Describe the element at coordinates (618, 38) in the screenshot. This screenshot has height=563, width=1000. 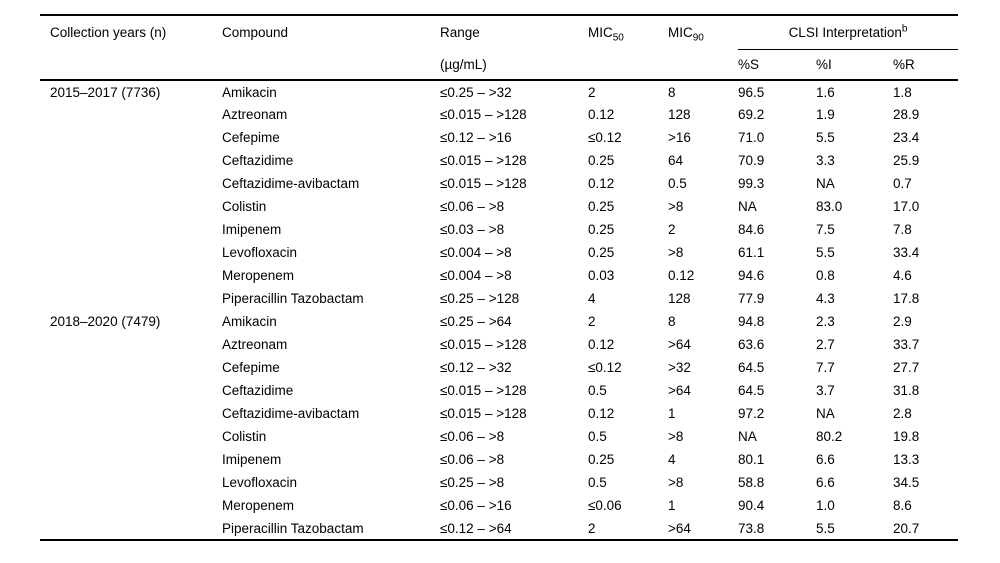
I see `header-mic50-subscript: 50` at that location.